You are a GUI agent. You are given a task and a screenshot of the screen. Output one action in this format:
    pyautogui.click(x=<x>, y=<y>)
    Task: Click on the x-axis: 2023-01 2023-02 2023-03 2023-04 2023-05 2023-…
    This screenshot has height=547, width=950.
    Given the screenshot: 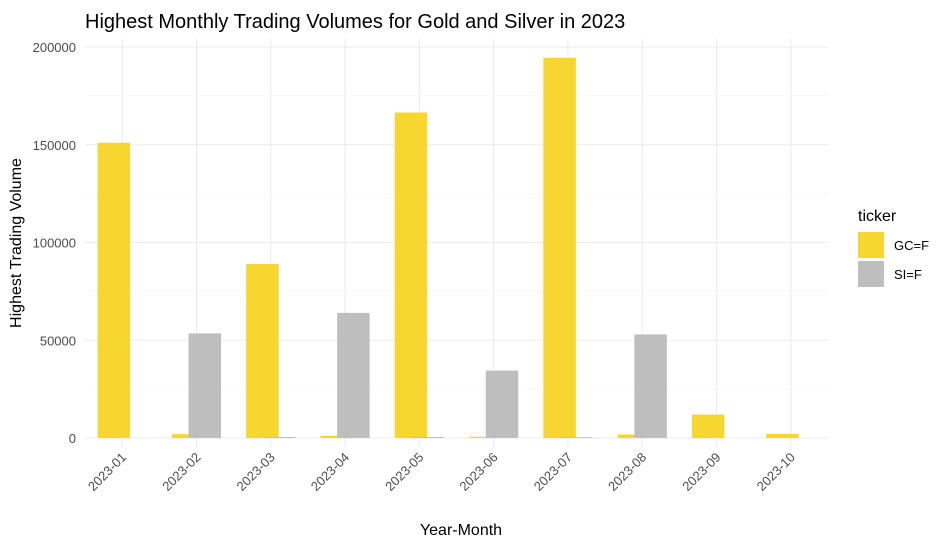 What is the action you would take?
    pyautogui.click(x=441, y=472)
    